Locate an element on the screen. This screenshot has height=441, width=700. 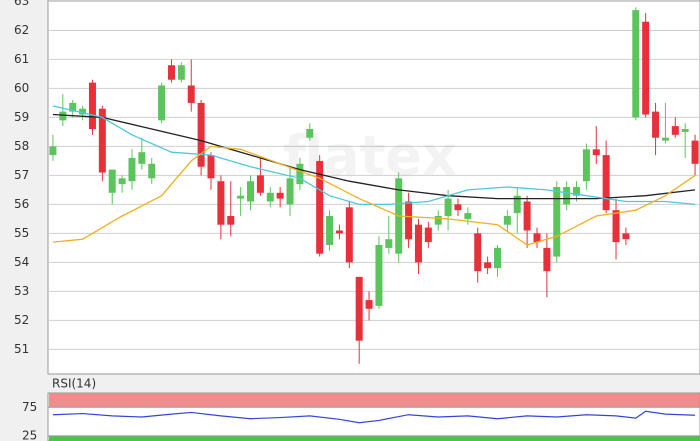
oversold-band is located at coordinates (374, 438).